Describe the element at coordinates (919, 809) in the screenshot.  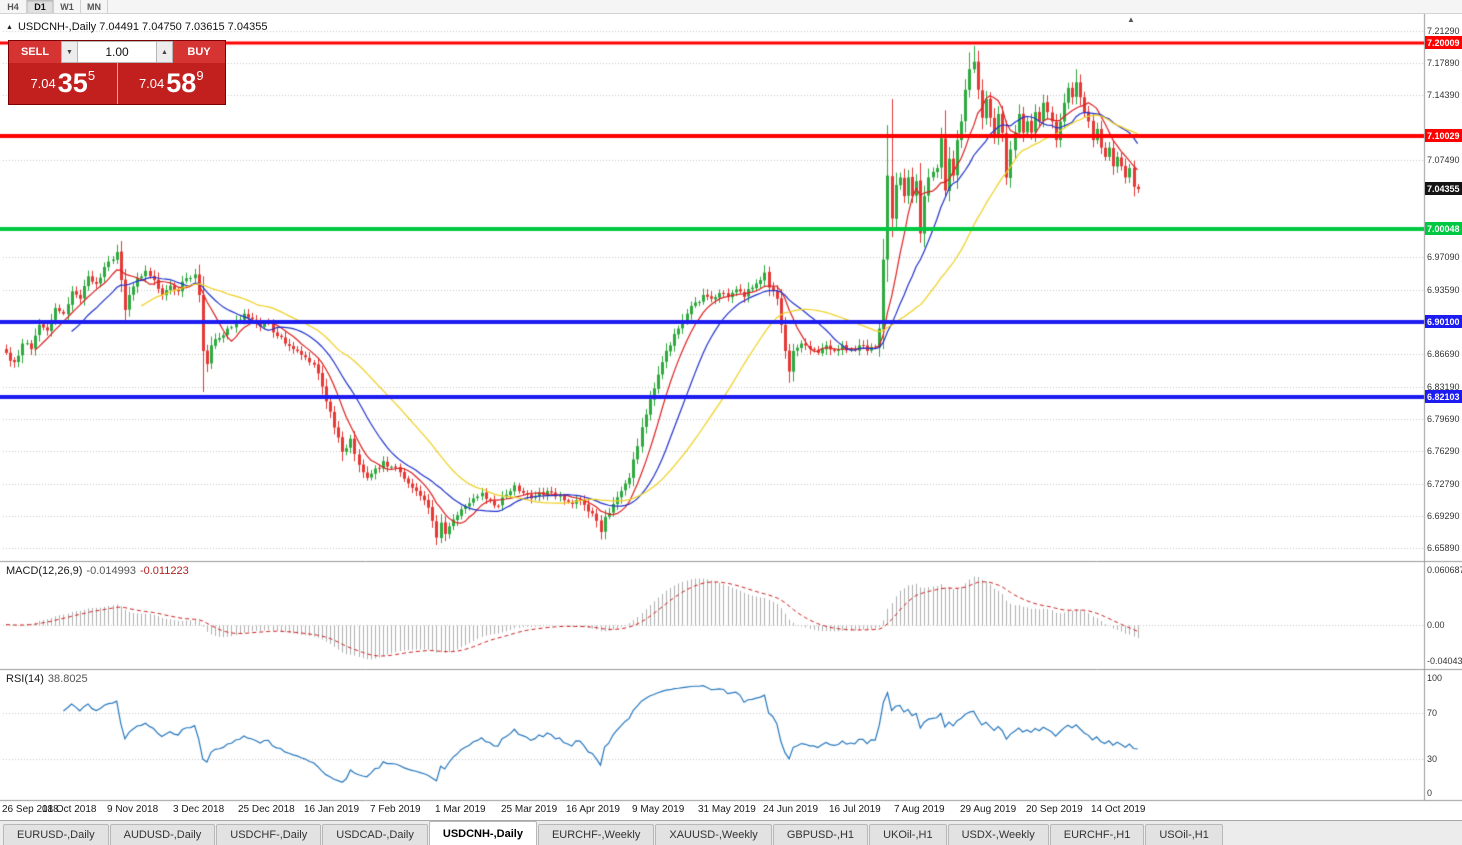
I see `date-axis-label: 7 Aug 2019` at that location.